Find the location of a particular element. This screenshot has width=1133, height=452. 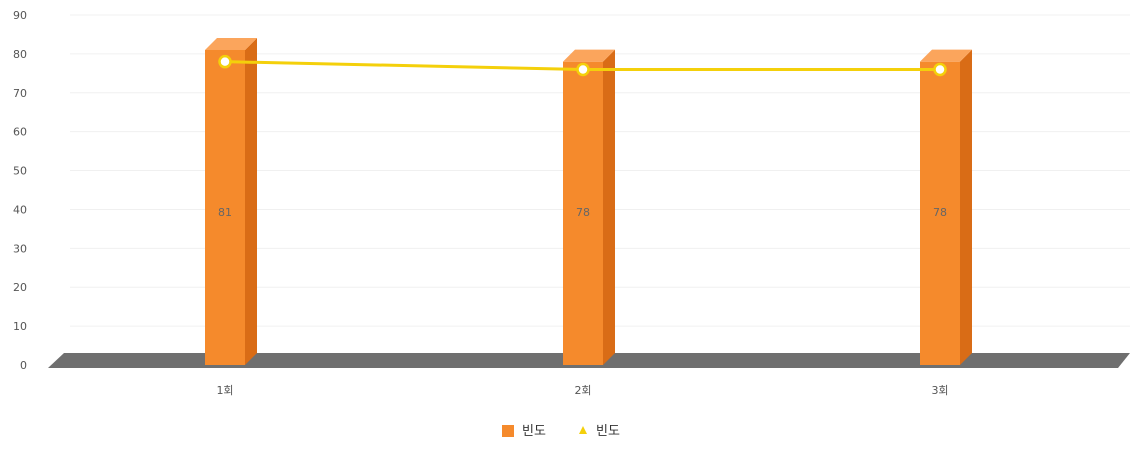

x-tick-label: 2회 is located at coordinates (582, 390).